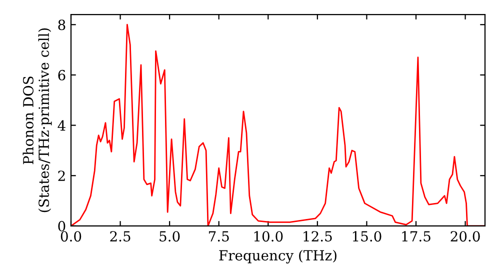 This screenshot has width=500, height=280. Describe the element at coordinates (318, 236) in the screenshot. I see `x-tick-label: 12.5` at that location.